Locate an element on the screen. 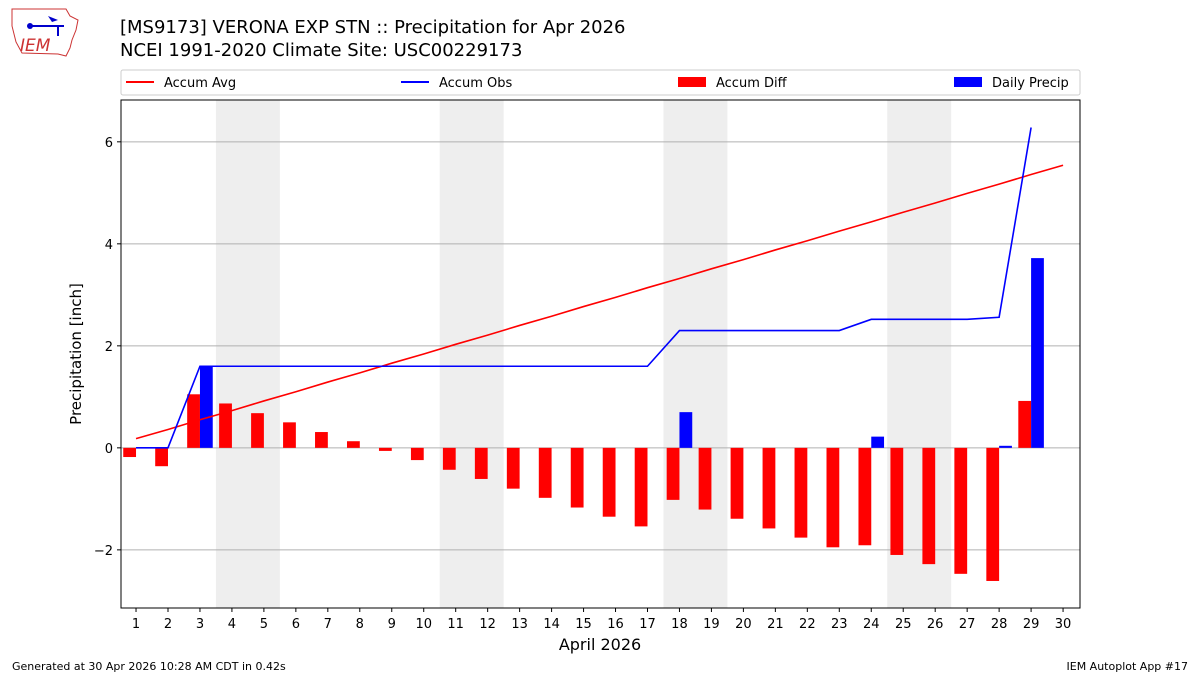  logo-text: IEM is located at coordinates (35, 46).